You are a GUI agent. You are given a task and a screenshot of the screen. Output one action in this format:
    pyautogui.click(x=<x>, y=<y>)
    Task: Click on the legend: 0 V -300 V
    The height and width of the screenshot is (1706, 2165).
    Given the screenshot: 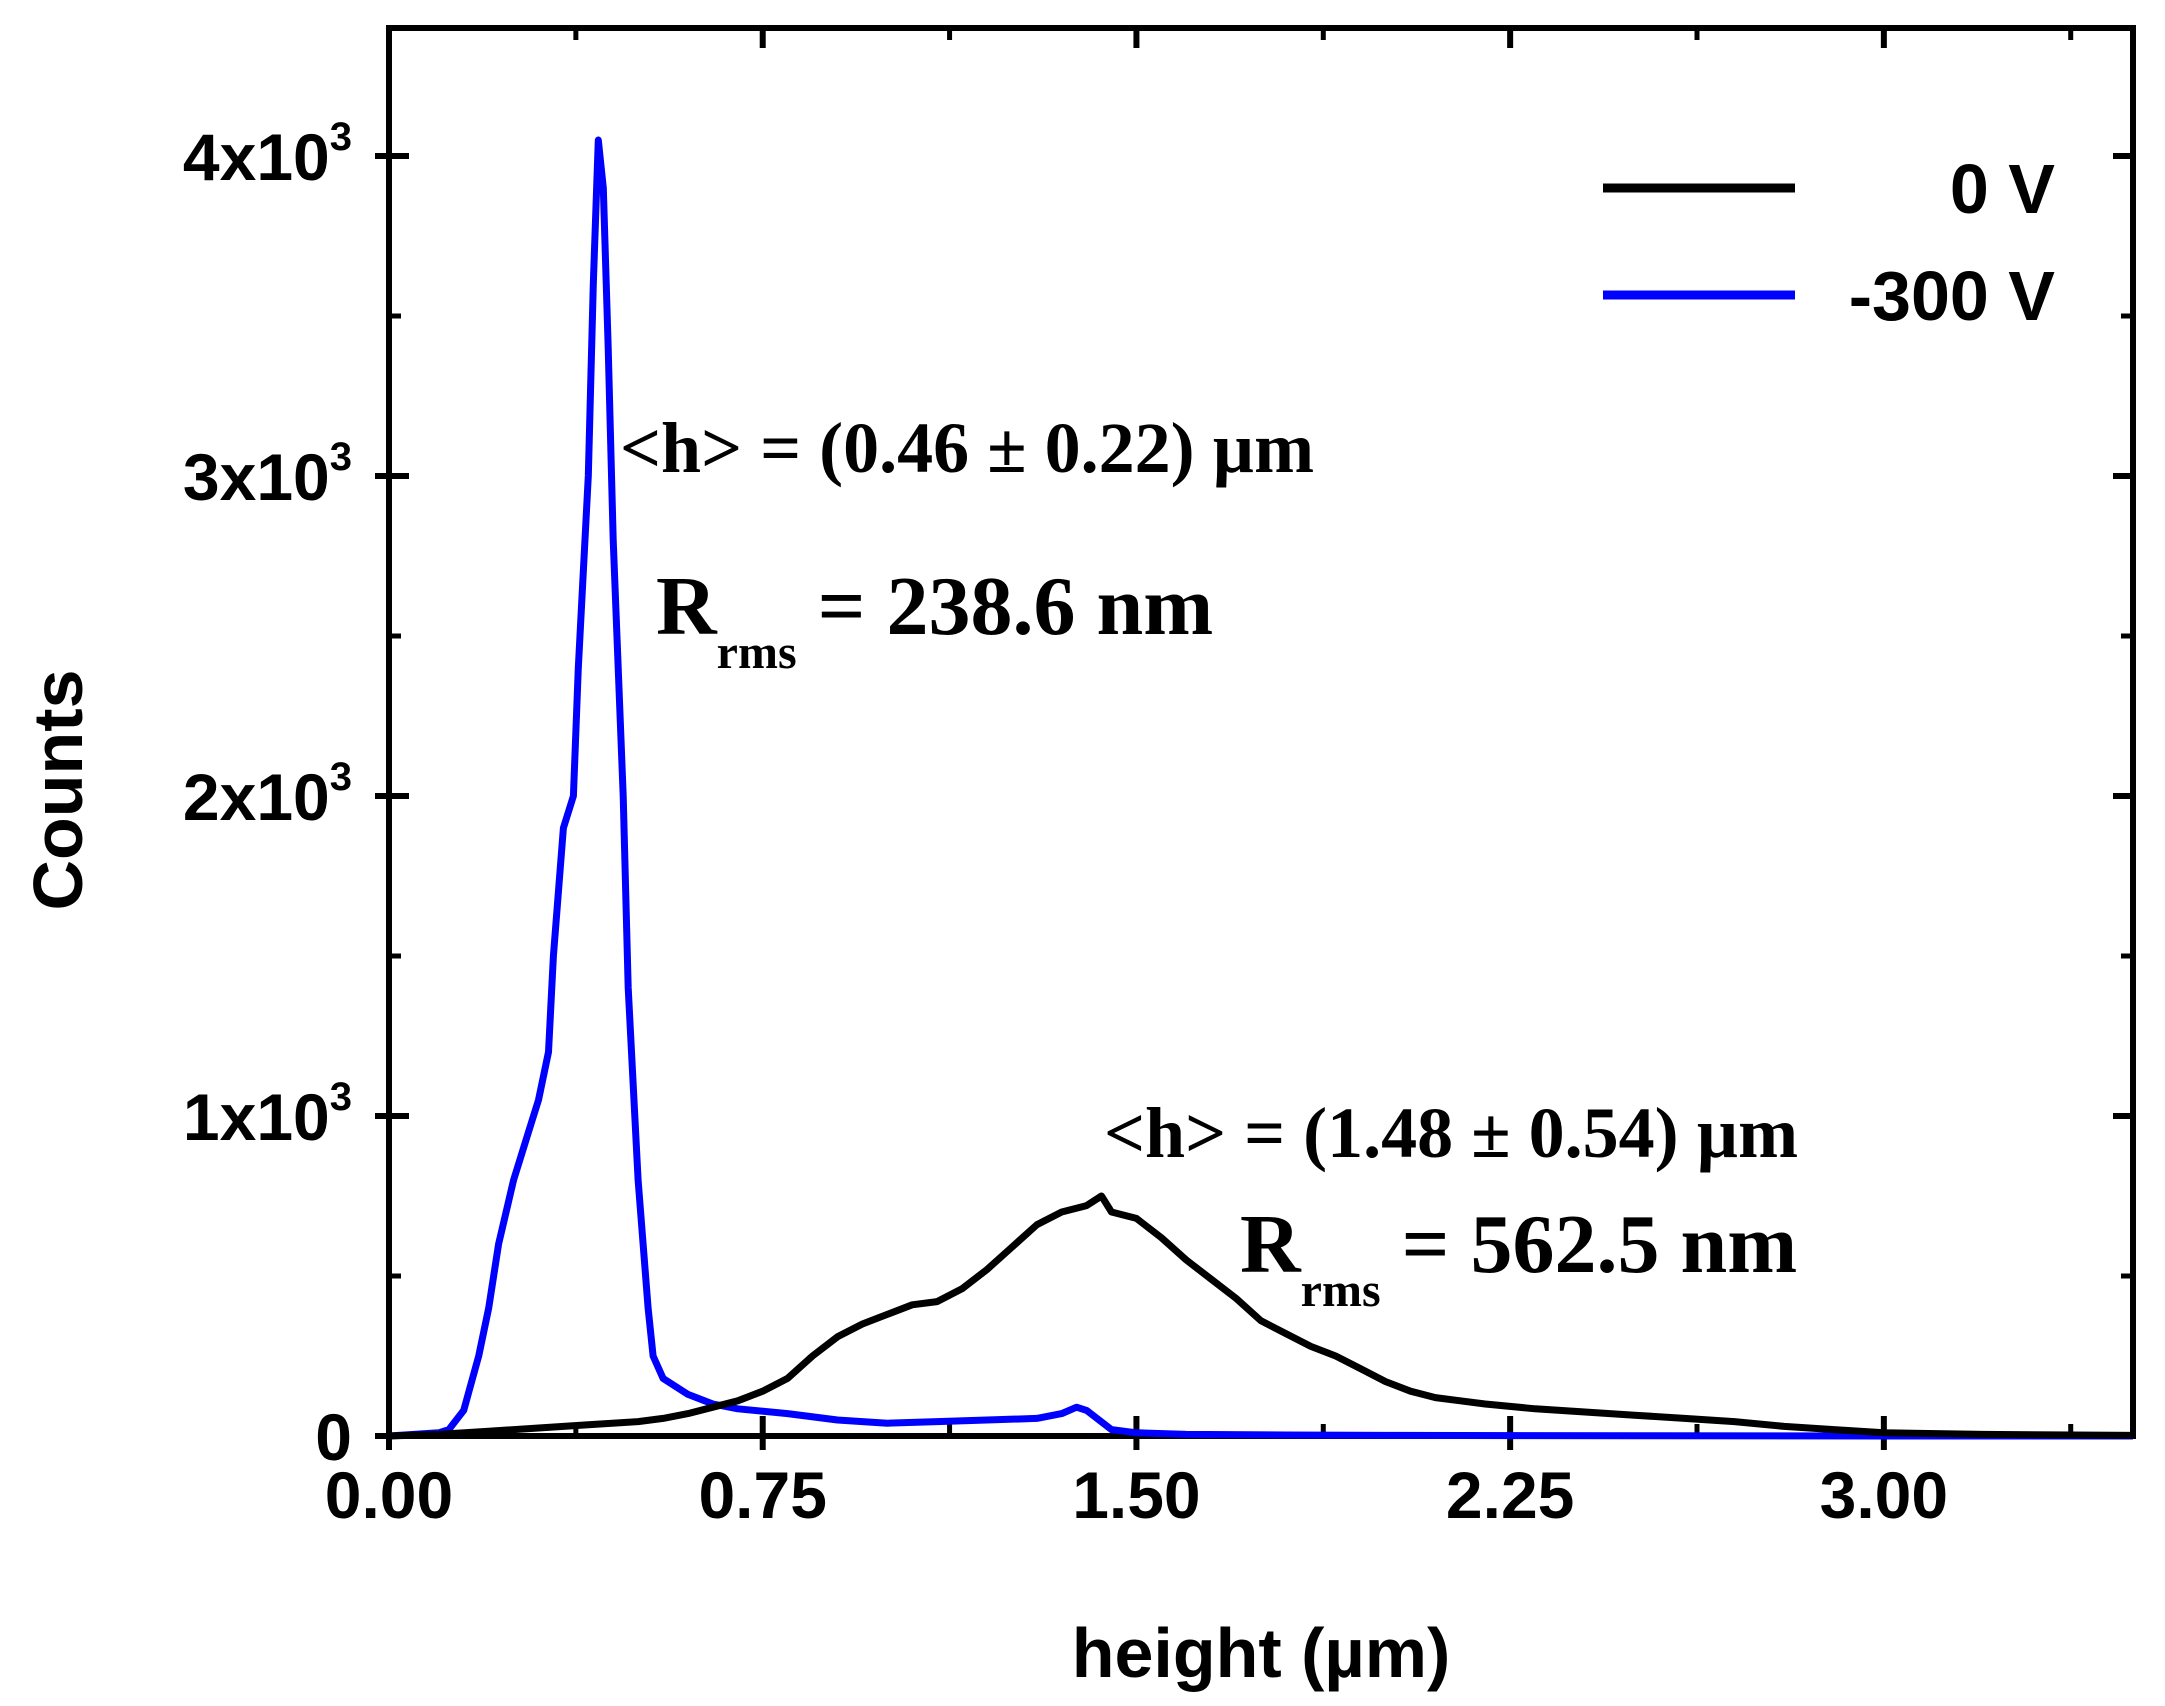 What is the action you would take?
    pyautogui.click(x=1829, y=242)
    